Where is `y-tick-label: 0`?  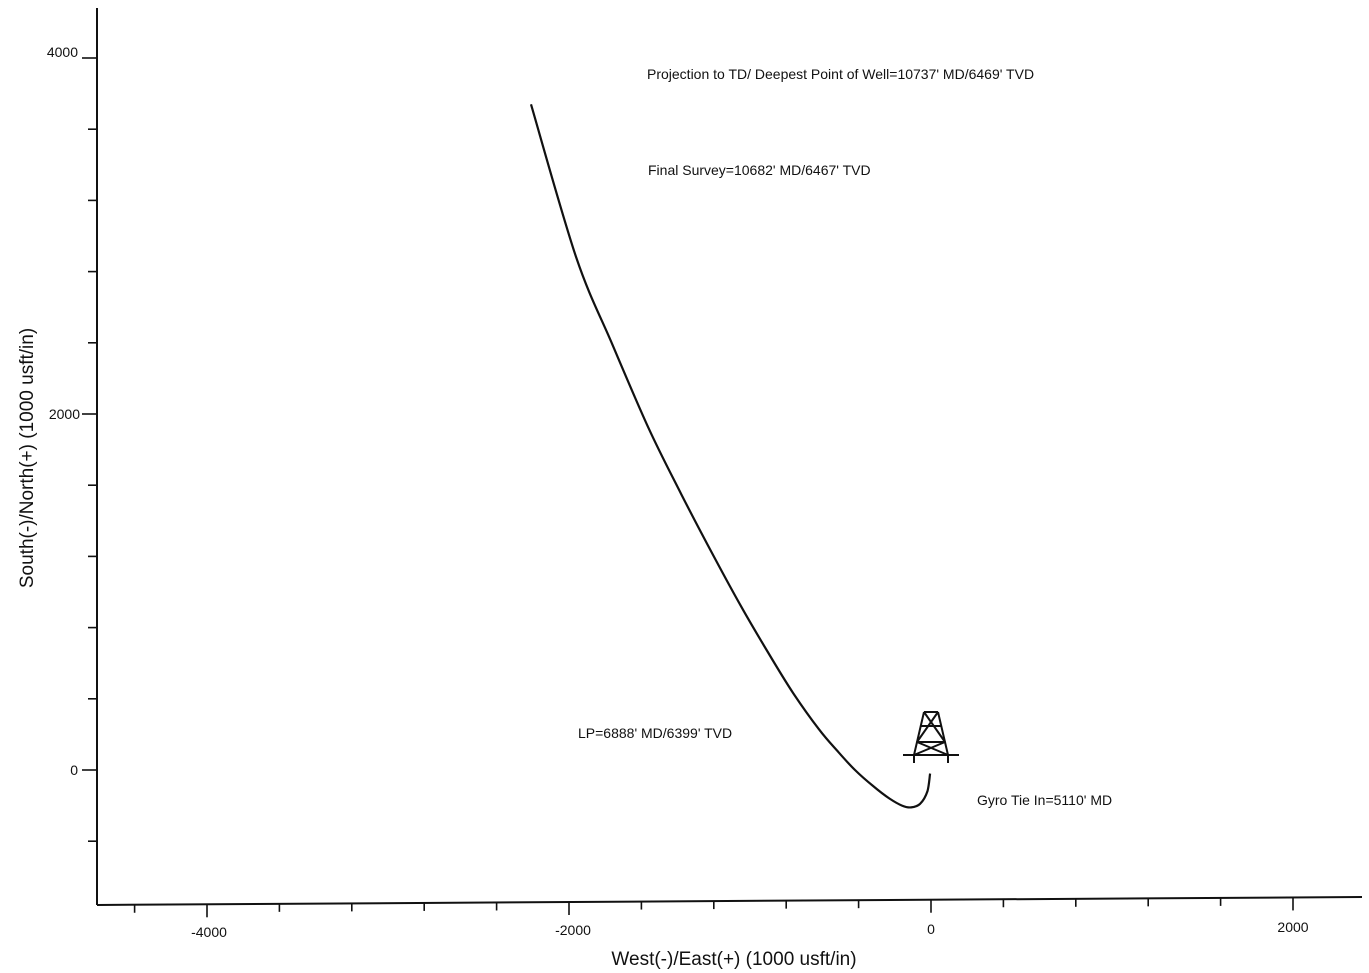 y-tick-label: 0 is located at coordinates (74, 770).